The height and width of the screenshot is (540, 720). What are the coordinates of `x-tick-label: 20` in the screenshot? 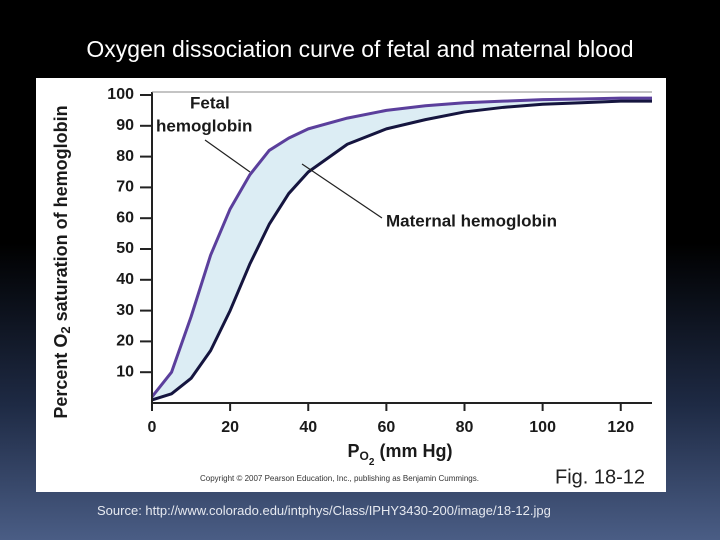 It's located at (230, 427).